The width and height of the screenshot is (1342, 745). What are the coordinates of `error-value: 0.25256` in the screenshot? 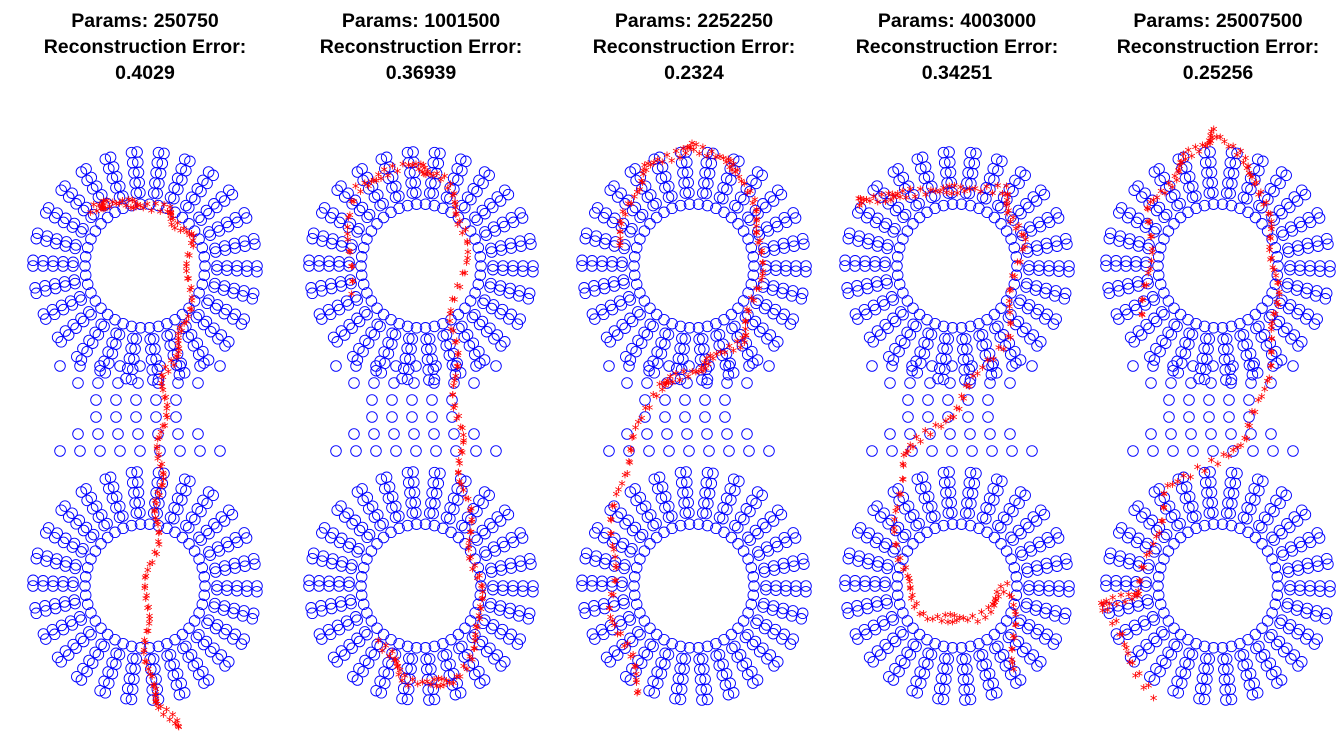 It's located at (1218, 73).